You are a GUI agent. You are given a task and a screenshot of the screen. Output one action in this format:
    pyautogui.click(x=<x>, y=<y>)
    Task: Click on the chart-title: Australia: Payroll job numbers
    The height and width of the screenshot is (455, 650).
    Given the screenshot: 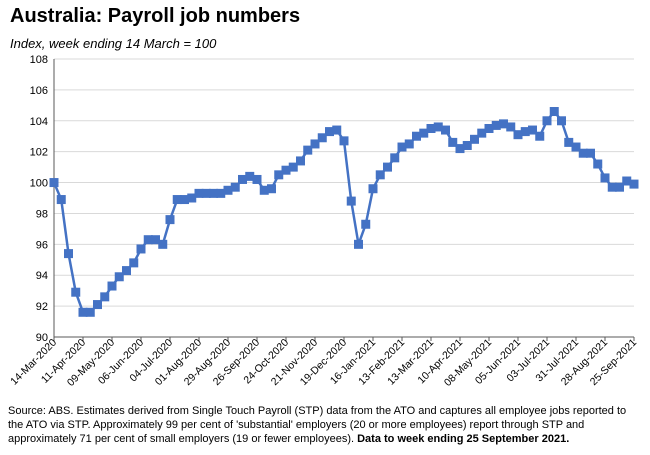 What is the action you would take?
    pyautogui.click(x=155, y=16)
    